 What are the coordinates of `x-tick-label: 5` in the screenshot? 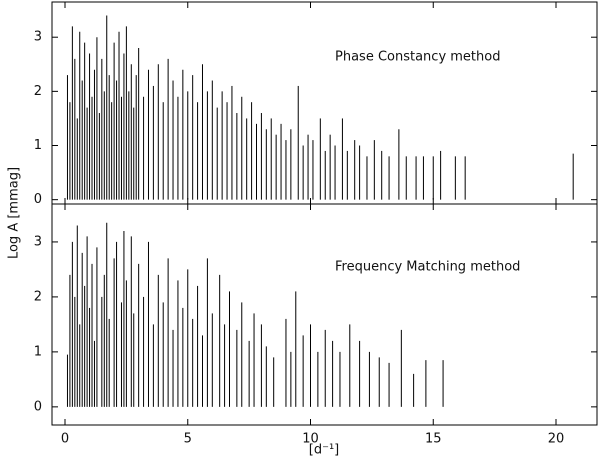 It's located at (188, 439).